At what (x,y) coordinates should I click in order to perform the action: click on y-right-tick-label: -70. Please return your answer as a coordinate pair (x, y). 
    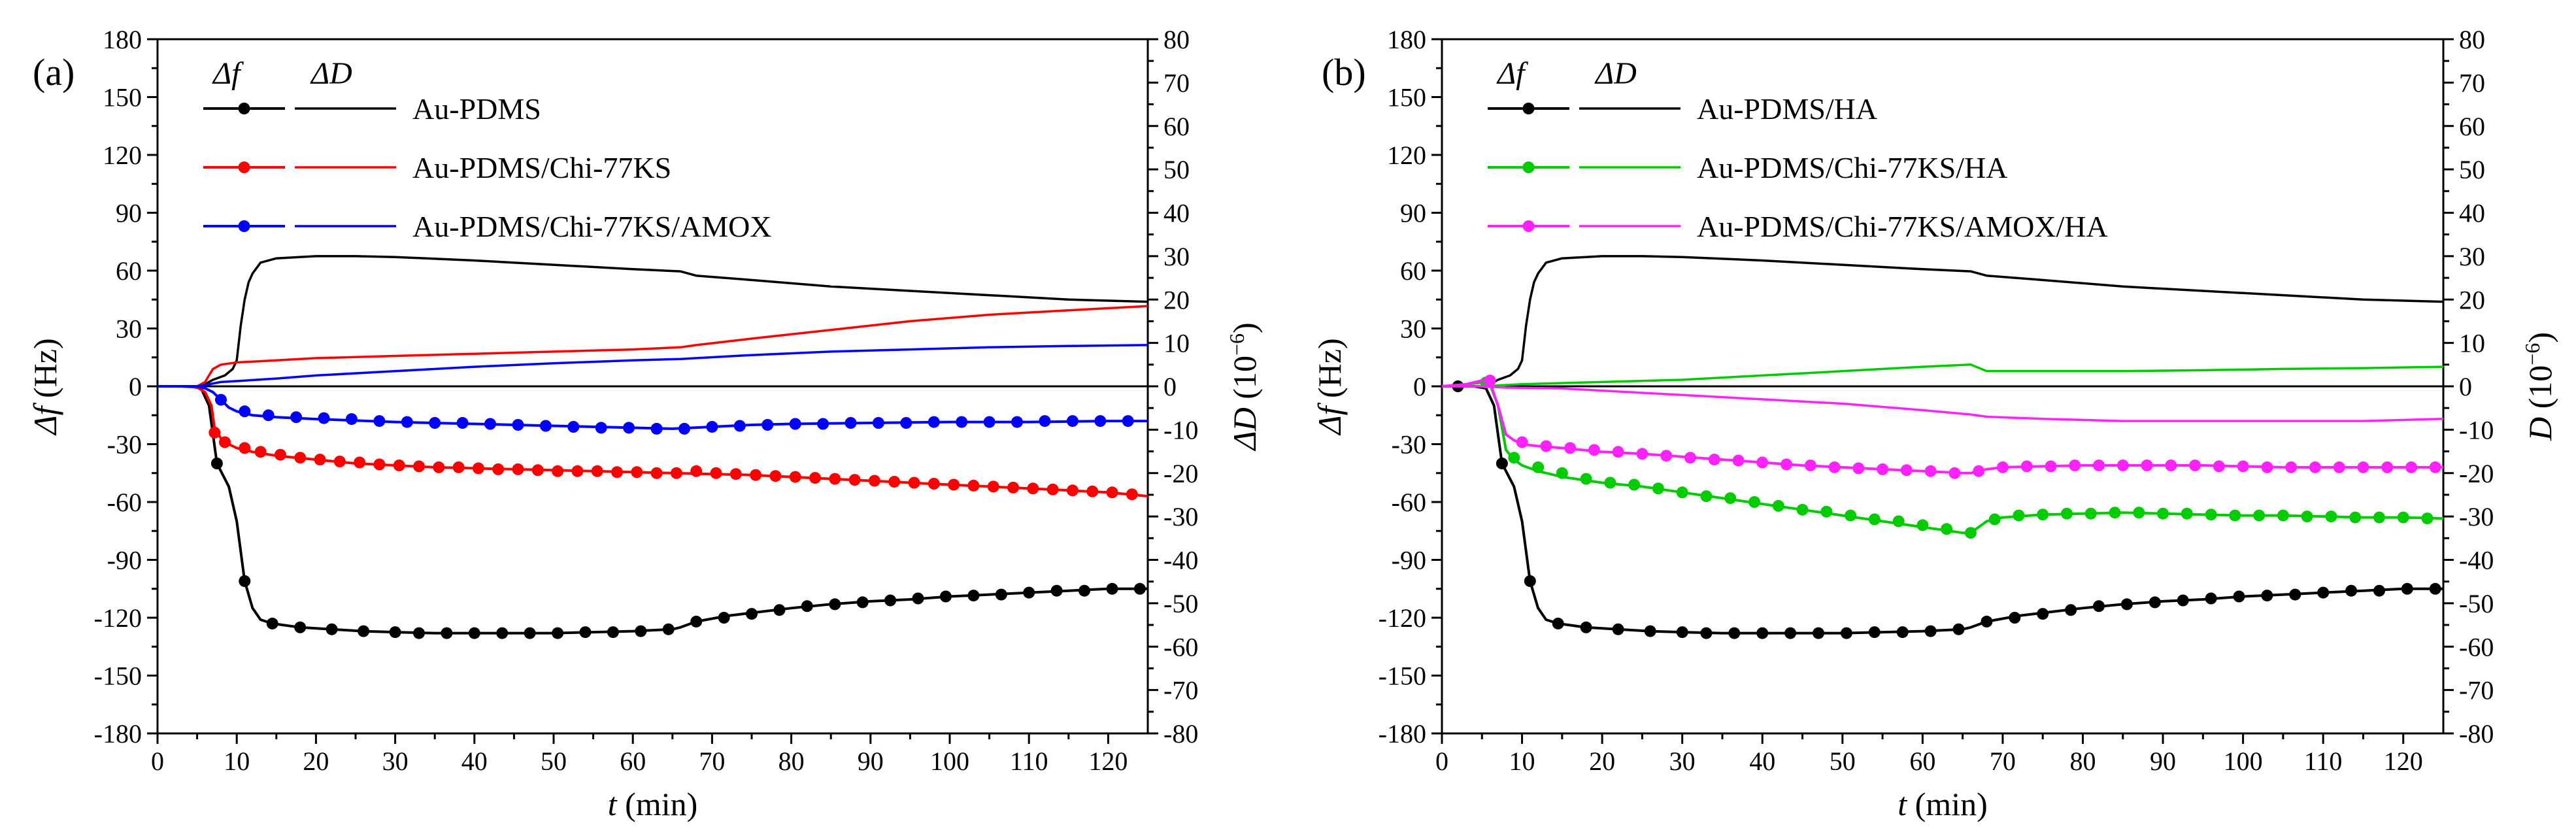
    Looking at the image, I should click on (2477, 690).